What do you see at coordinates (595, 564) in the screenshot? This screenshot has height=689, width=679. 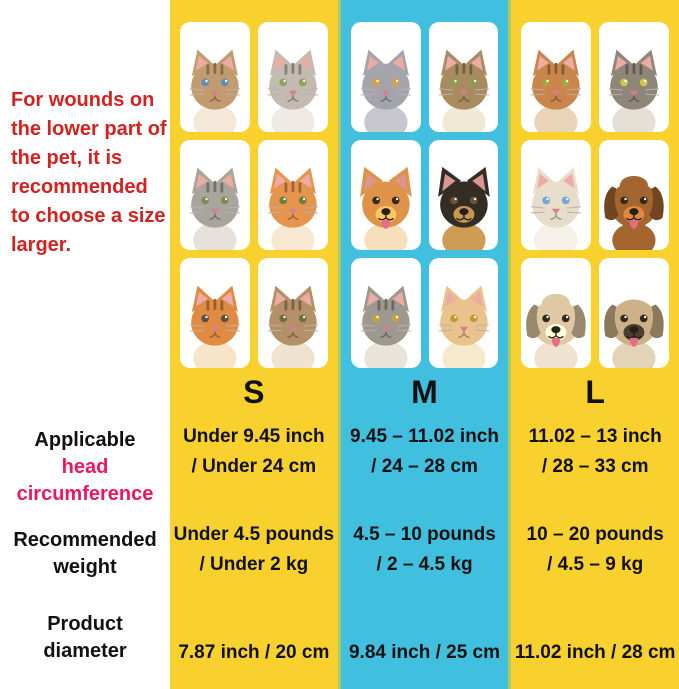 I see `weight-kg-l: / 4.5 – 9 kg` at bounding box center [595, 564].